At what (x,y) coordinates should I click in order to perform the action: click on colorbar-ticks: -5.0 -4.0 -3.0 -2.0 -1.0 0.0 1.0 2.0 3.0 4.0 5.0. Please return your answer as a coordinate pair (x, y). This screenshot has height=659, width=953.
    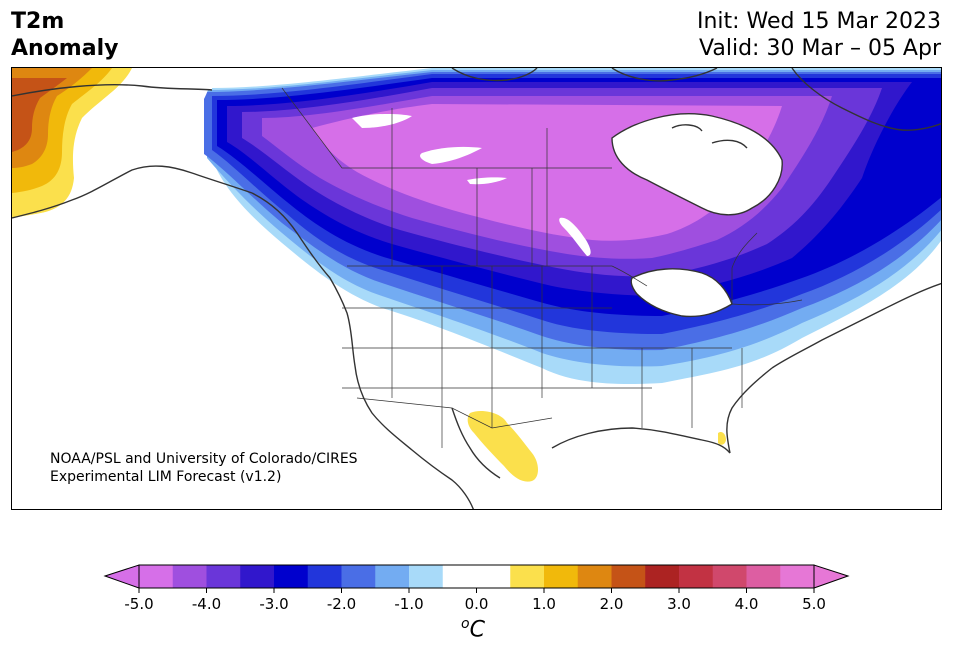
    Looking at the image, I should click on (475, 600).